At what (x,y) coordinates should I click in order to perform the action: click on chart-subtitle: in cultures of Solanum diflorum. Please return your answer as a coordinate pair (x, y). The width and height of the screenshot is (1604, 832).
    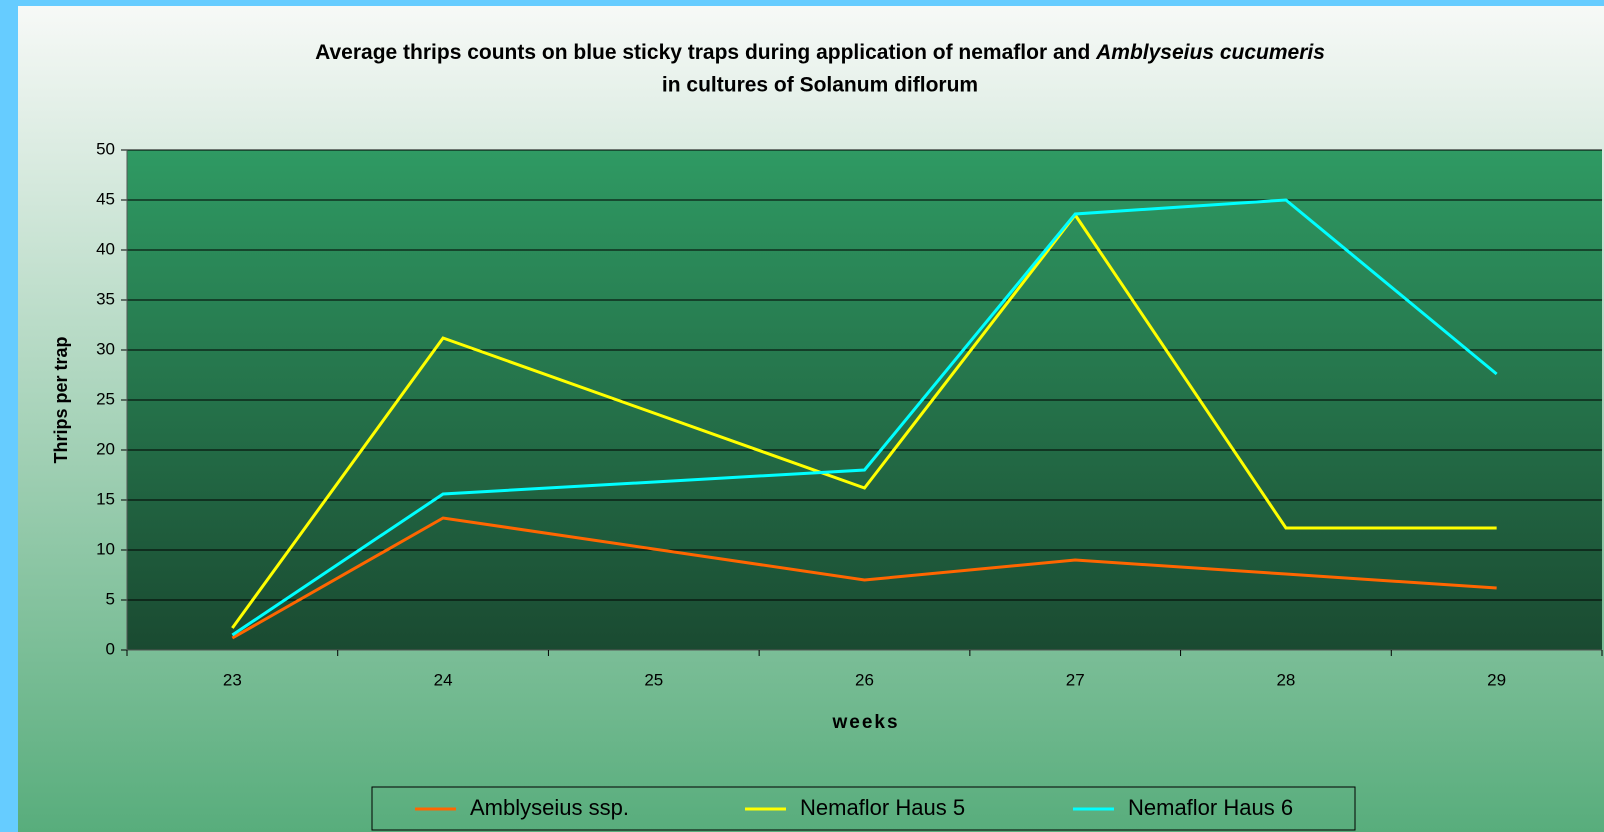
    Looking at the image, I should click on (820, 85).